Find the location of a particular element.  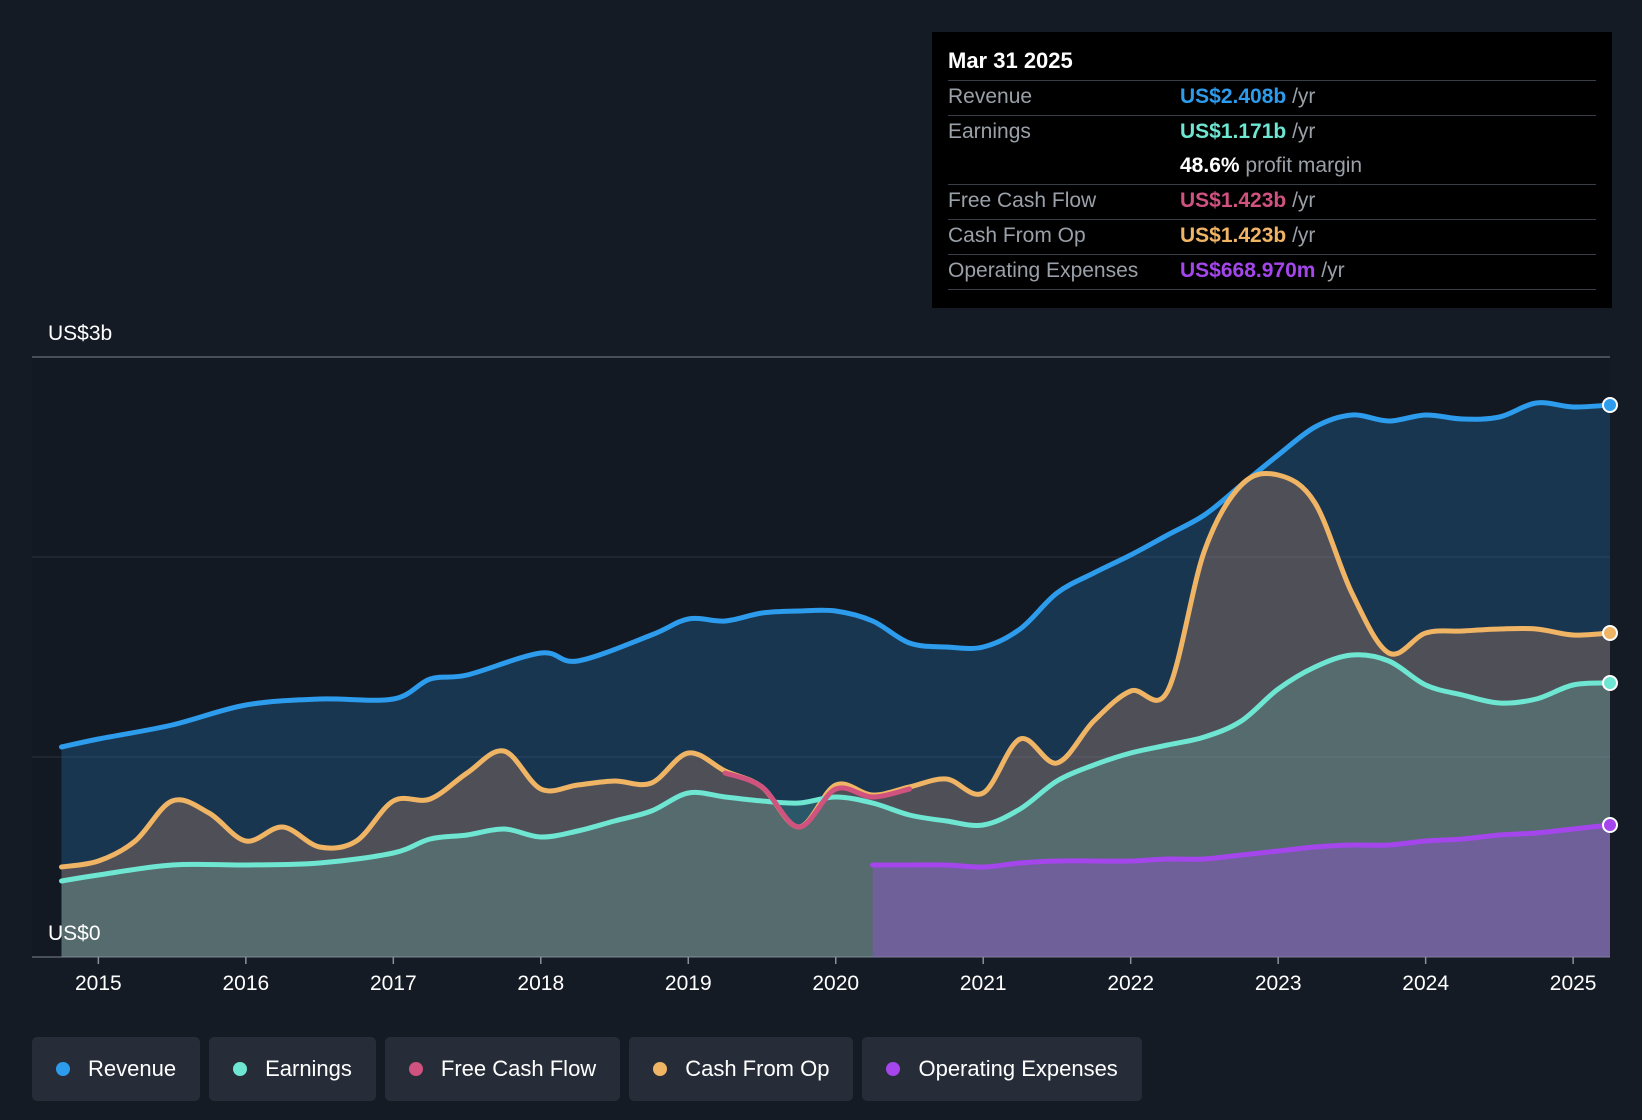

y-axis-top-label: US$3b is located at coordinates (80, 333).